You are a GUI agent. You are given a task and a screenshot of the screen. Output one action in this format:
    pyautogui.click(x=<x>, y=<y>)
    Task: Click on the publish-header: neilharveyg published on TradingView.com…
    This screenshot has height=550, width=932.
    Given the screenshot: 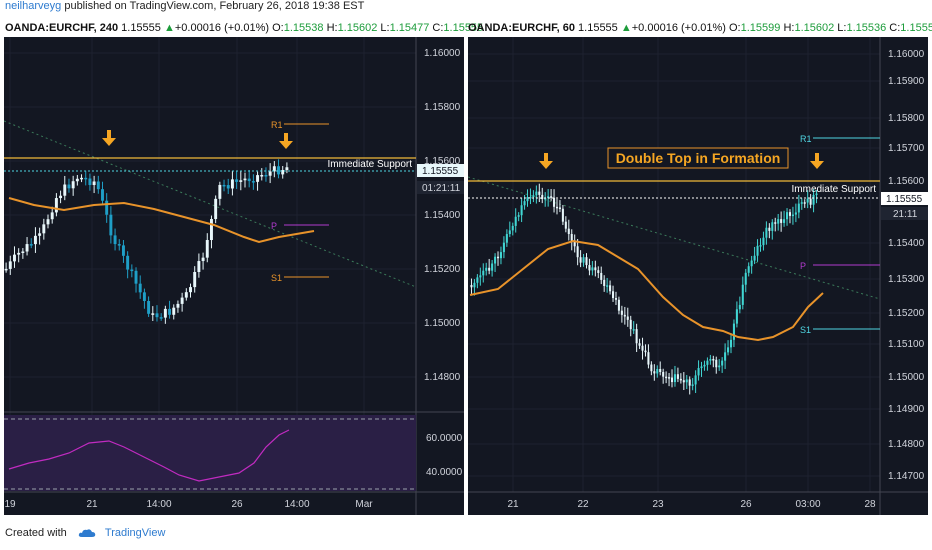 What is the action you would take?
    pyautogui.click(x=184, y=6)
    